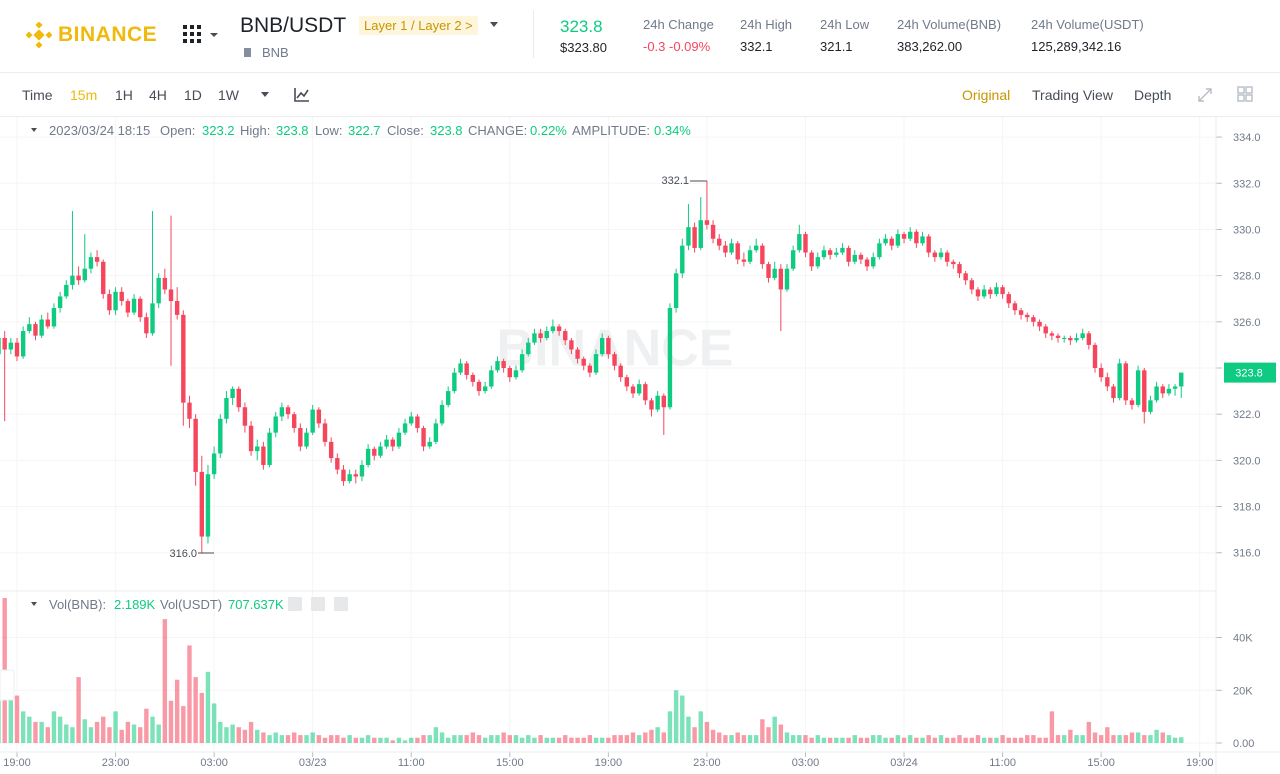  Describe the element at coordinates (218, 130) in the screenshot. I see `info-value: 323.2` at that location.